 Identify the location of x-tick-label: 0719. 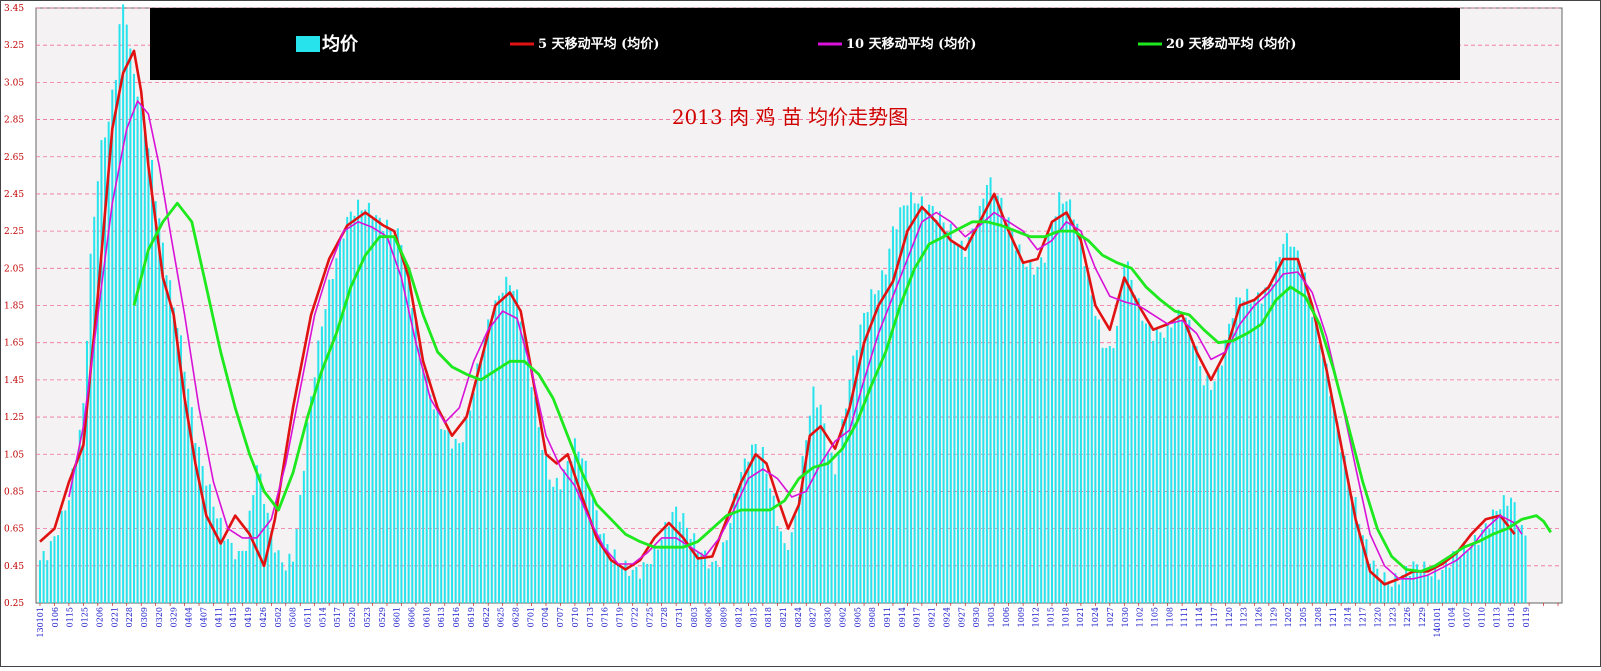
(620, 617).